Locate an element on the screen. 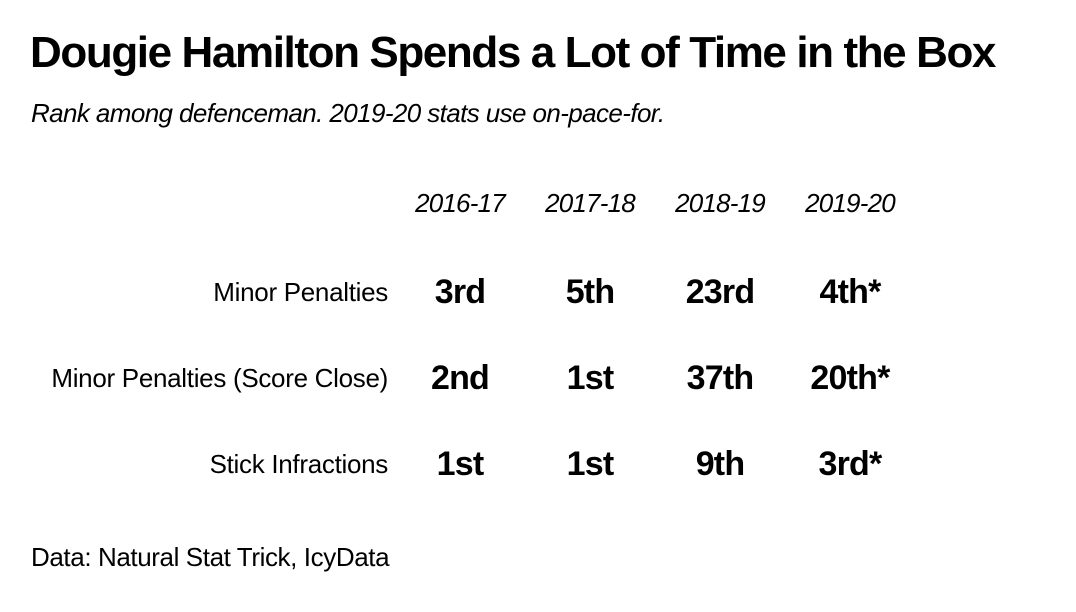 This screenshot has height=612, width=1076. column-header-2016-17: 2016-17 is located at coordinates (460, 203).